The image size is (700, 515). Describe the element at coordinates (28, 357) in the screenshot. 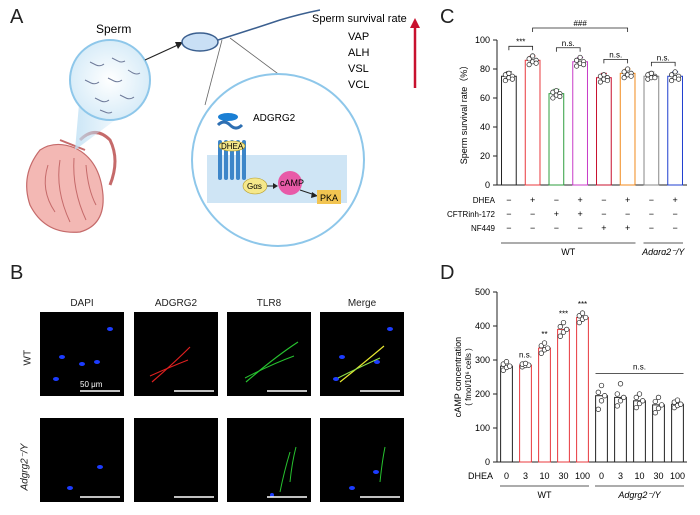

I see `row-label-wt: WT` at that location.